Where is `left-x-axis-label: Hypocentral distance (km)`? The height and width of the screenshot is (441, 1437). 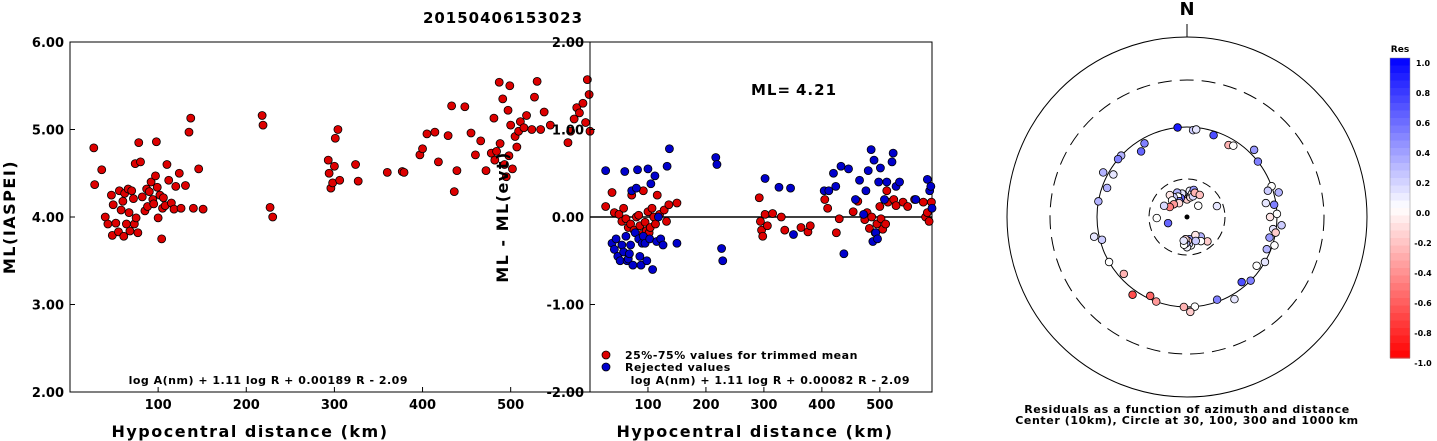 left-x-axis-label: Hypocentral distance (km) is located at coordinates (249, 431).